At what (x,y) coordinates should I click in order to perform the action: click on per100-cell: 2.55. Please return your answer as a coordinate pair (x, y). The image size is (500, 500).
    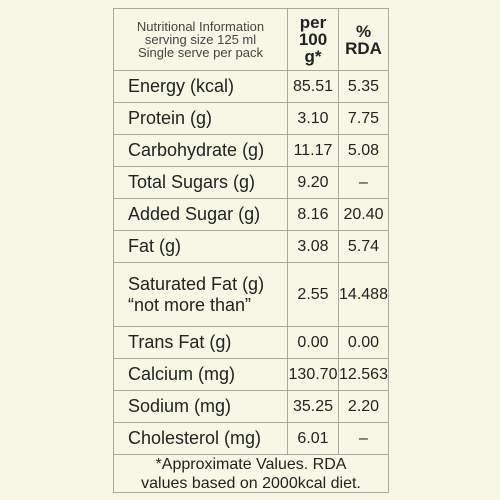
    Looking at the image, I should click on (313, 294).